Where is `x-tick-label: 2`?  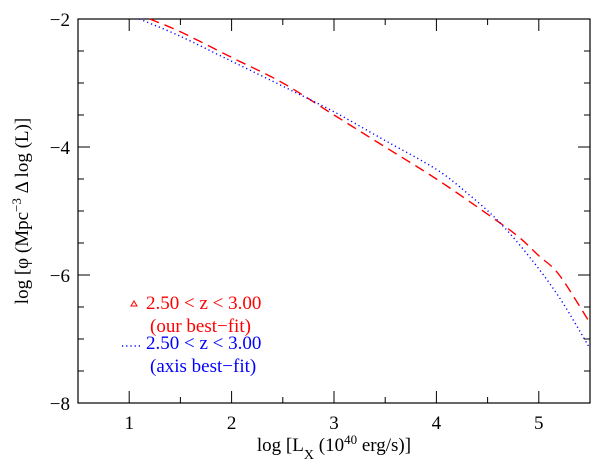 x-tick-label: 2 is located at coordinates (232, 423).